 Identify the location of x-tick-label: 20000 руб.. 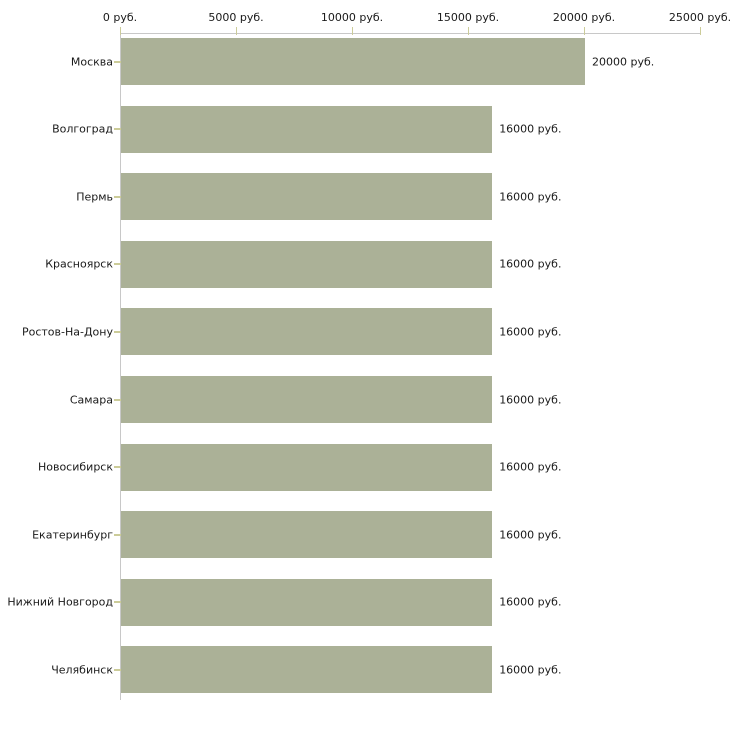
(584, 17).